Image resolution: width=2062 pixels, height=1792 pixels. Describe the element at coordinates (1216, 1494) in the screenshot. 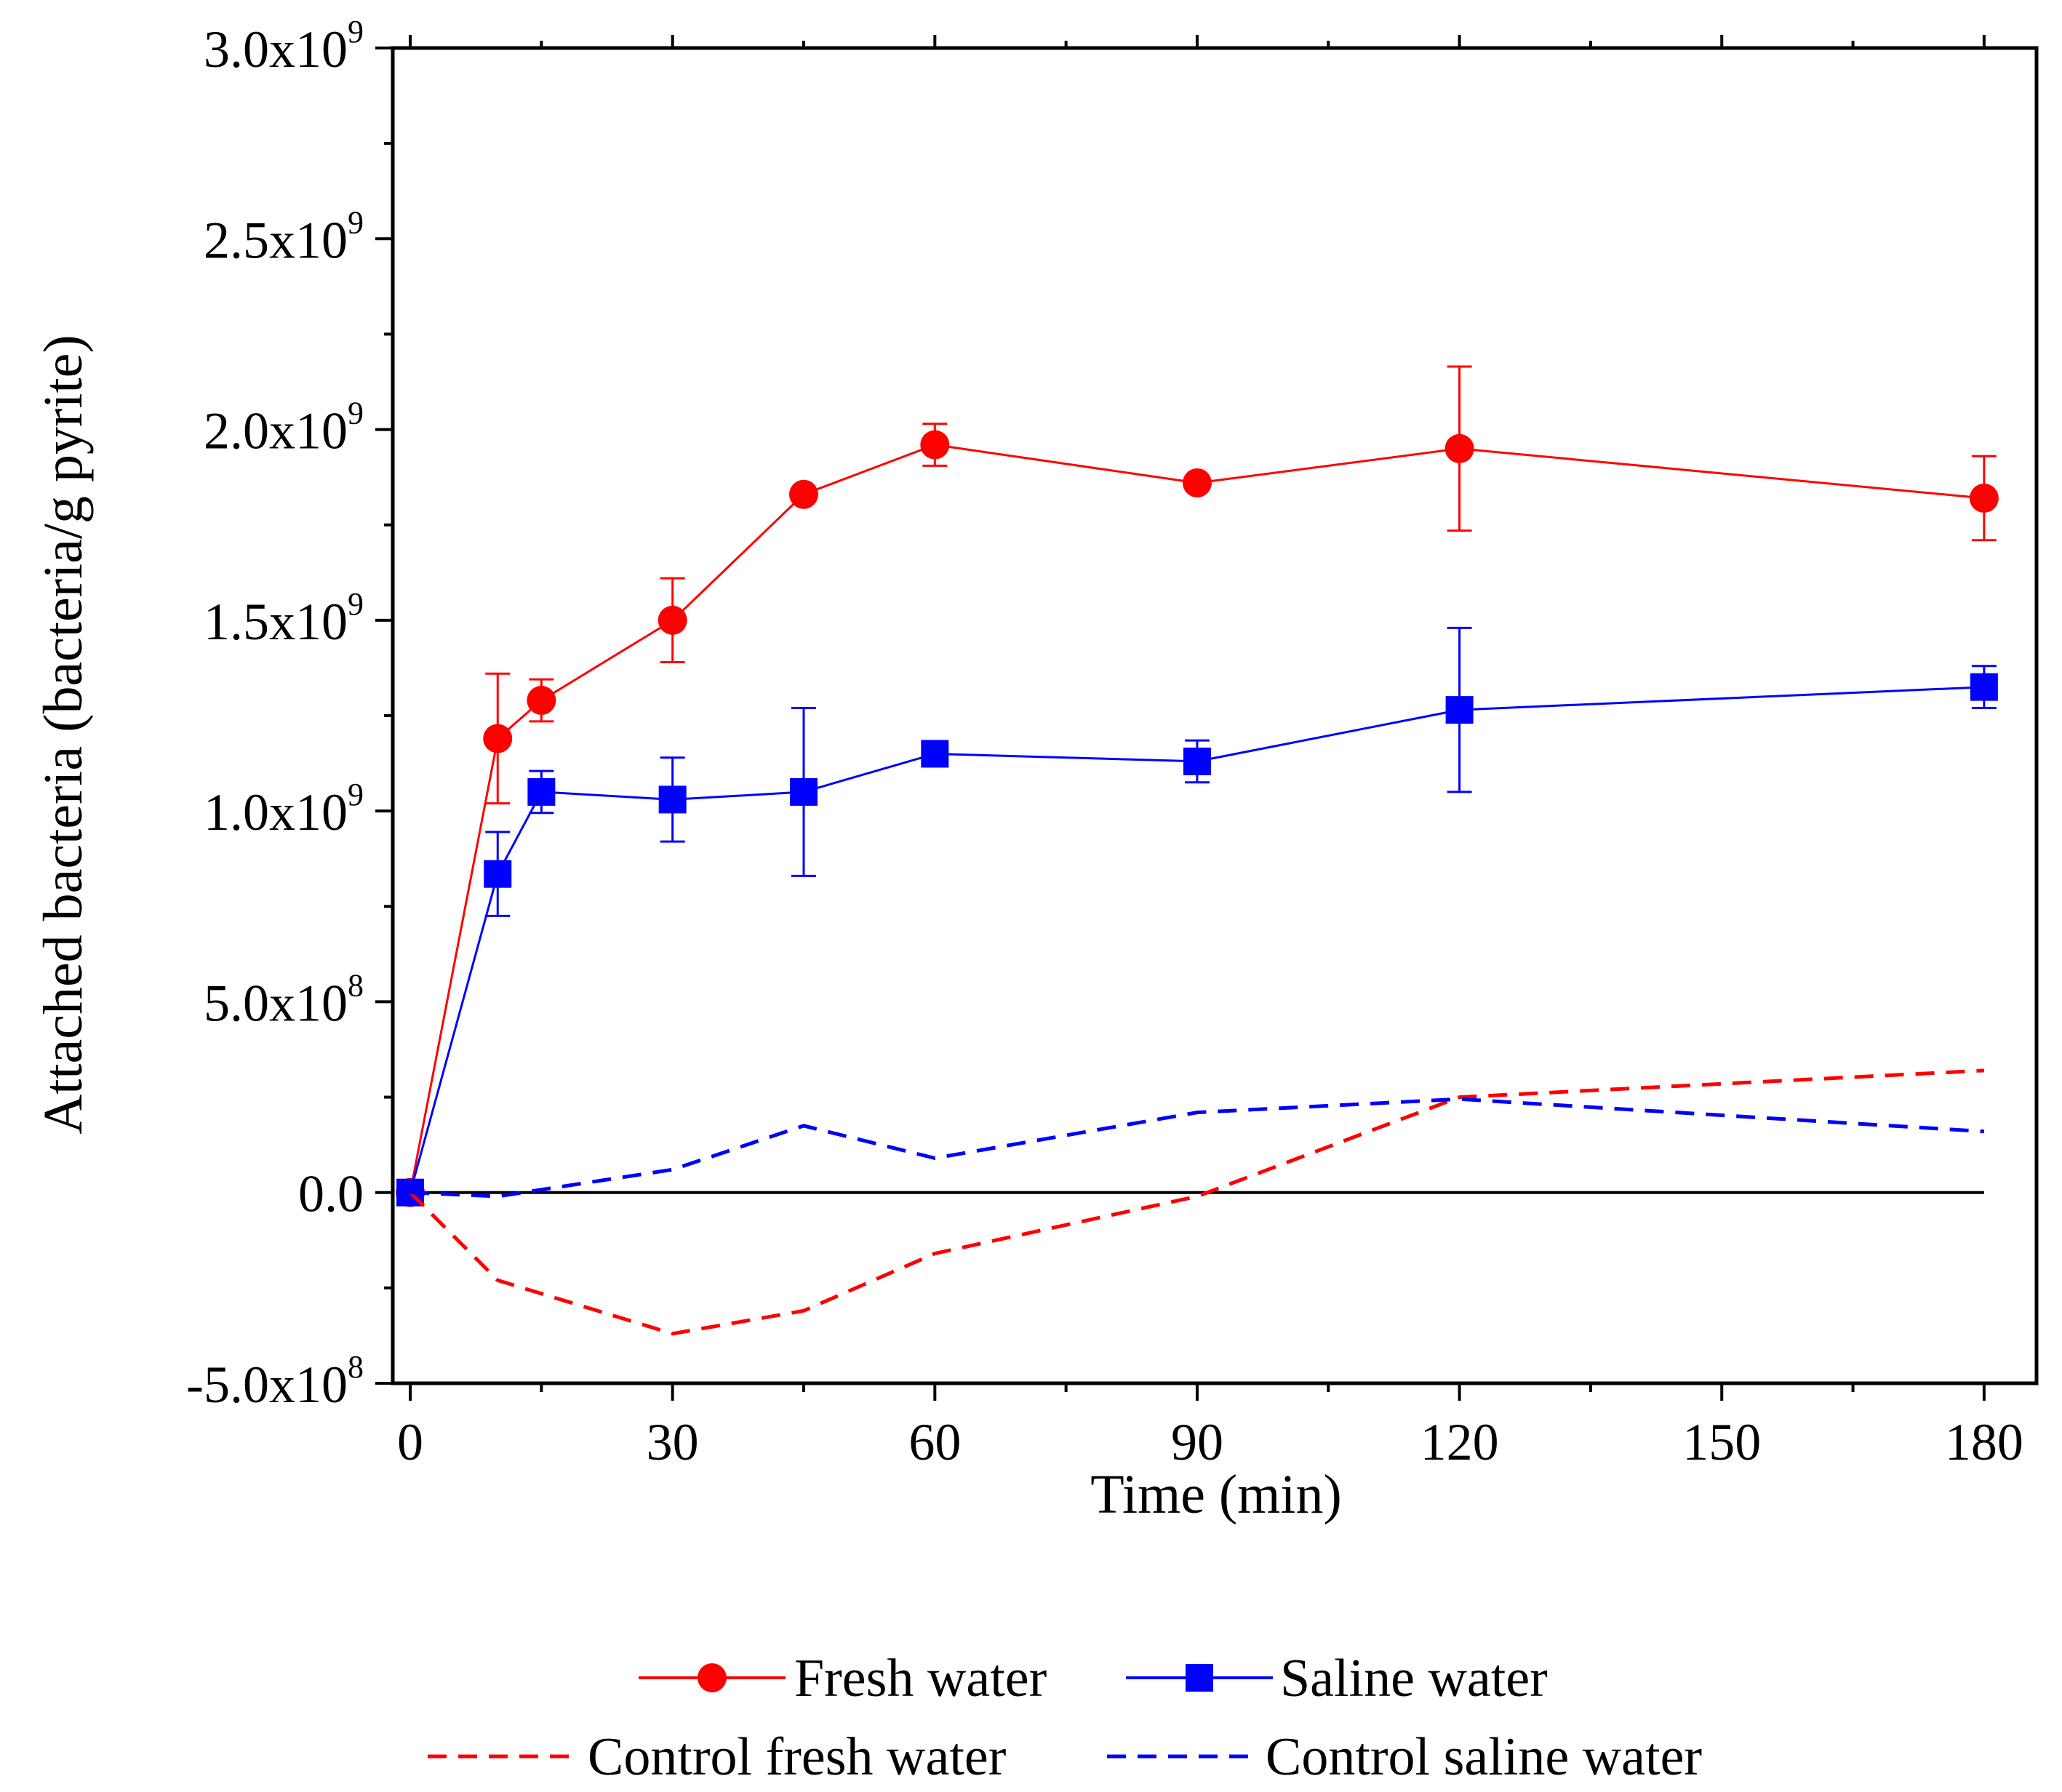

I see `x-axis-title: Time (min)` at that location.